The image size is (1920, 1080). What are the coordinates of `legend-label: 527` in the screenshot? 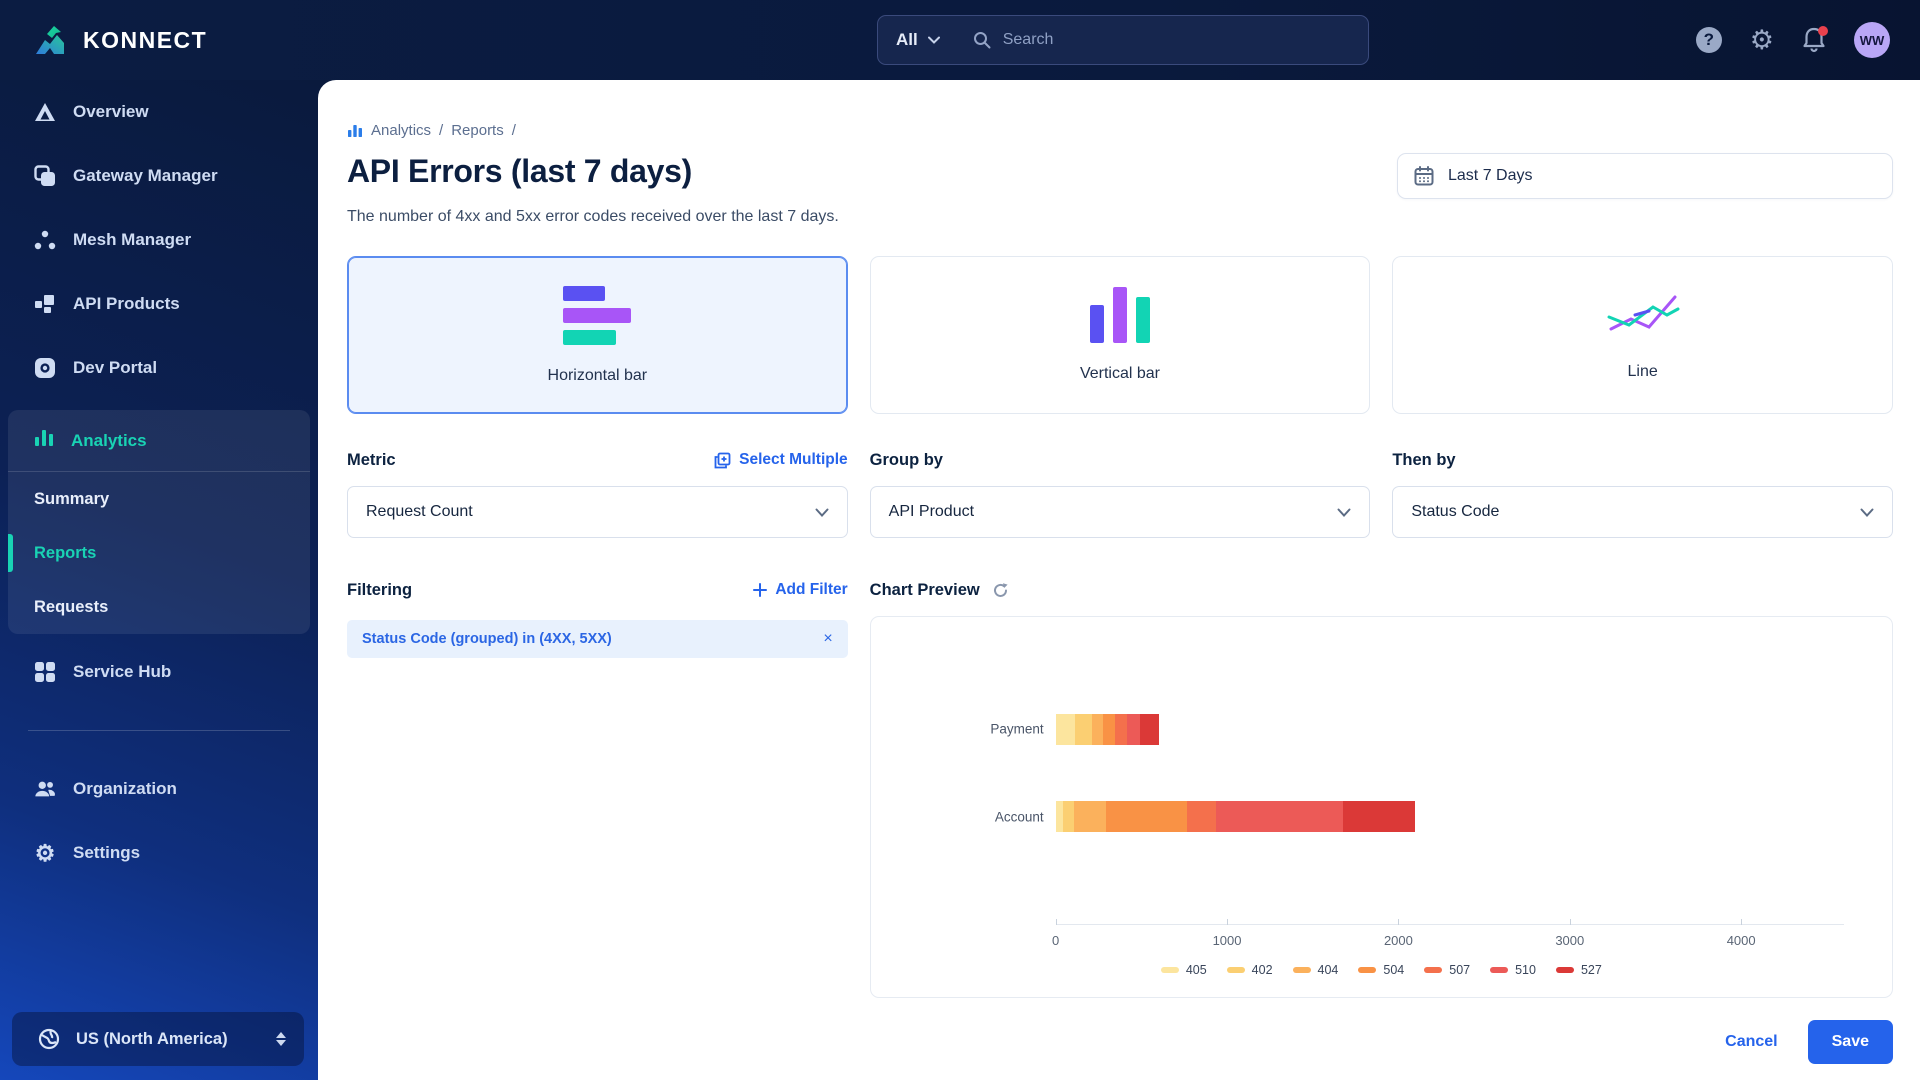 It's located at (1591, 970).